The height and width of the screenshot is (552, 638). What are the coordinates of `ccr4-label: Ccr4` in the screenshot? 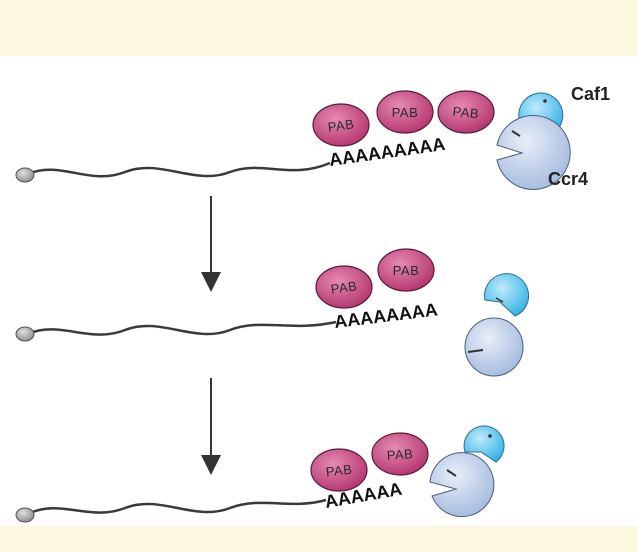 It's located at (568, 179).